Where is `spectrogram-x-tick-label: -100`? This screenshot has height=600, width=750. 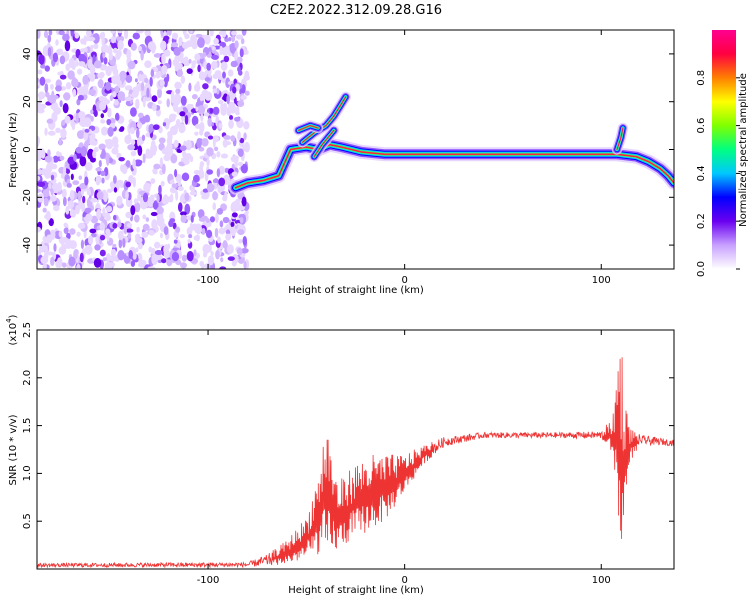 spectrogram-x-tick-label: -100 is located at coordinates (208, 280).